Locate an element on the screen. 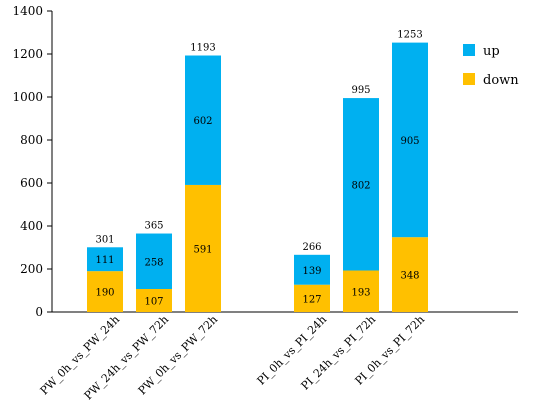  total-label: 1253 is located at coordinates (409, 35).